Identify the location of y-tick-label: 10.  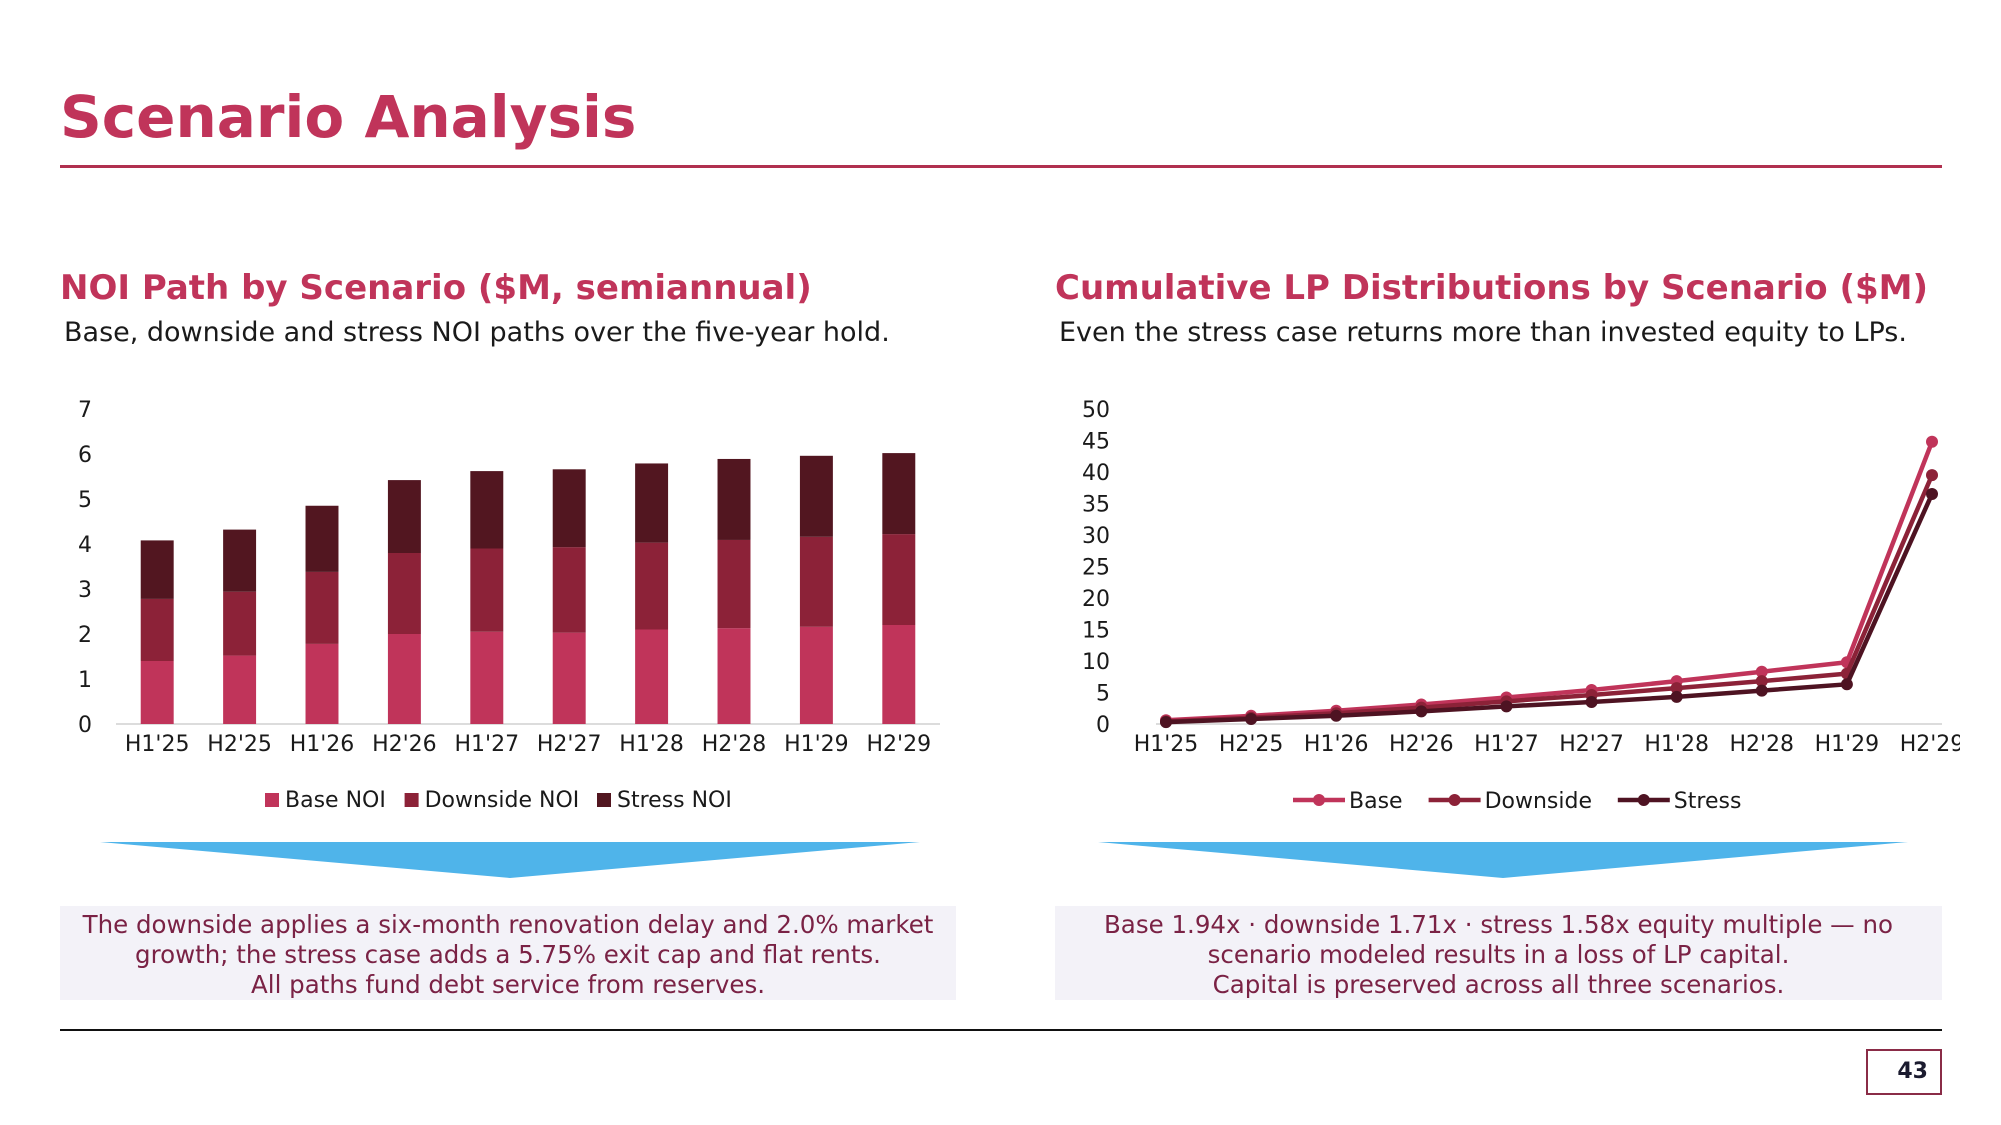
(1096, 662).